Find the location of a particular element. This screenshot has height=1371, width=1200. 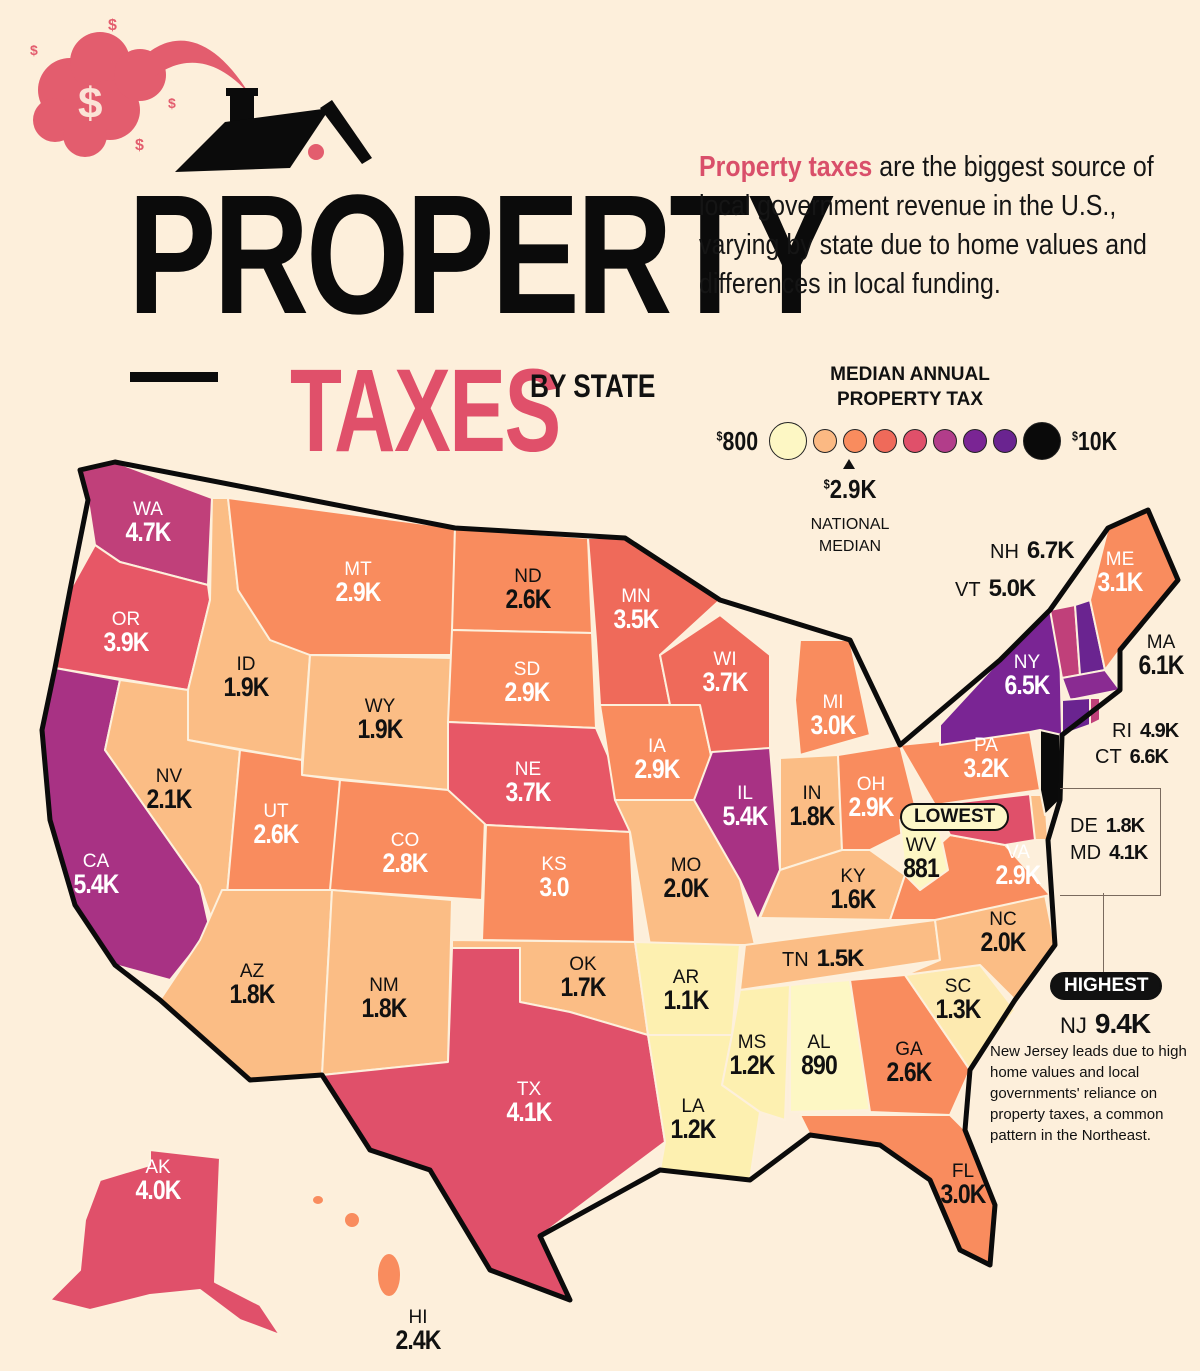

state-label-CO: CO 2.8K is located at coordinates (405, 854).